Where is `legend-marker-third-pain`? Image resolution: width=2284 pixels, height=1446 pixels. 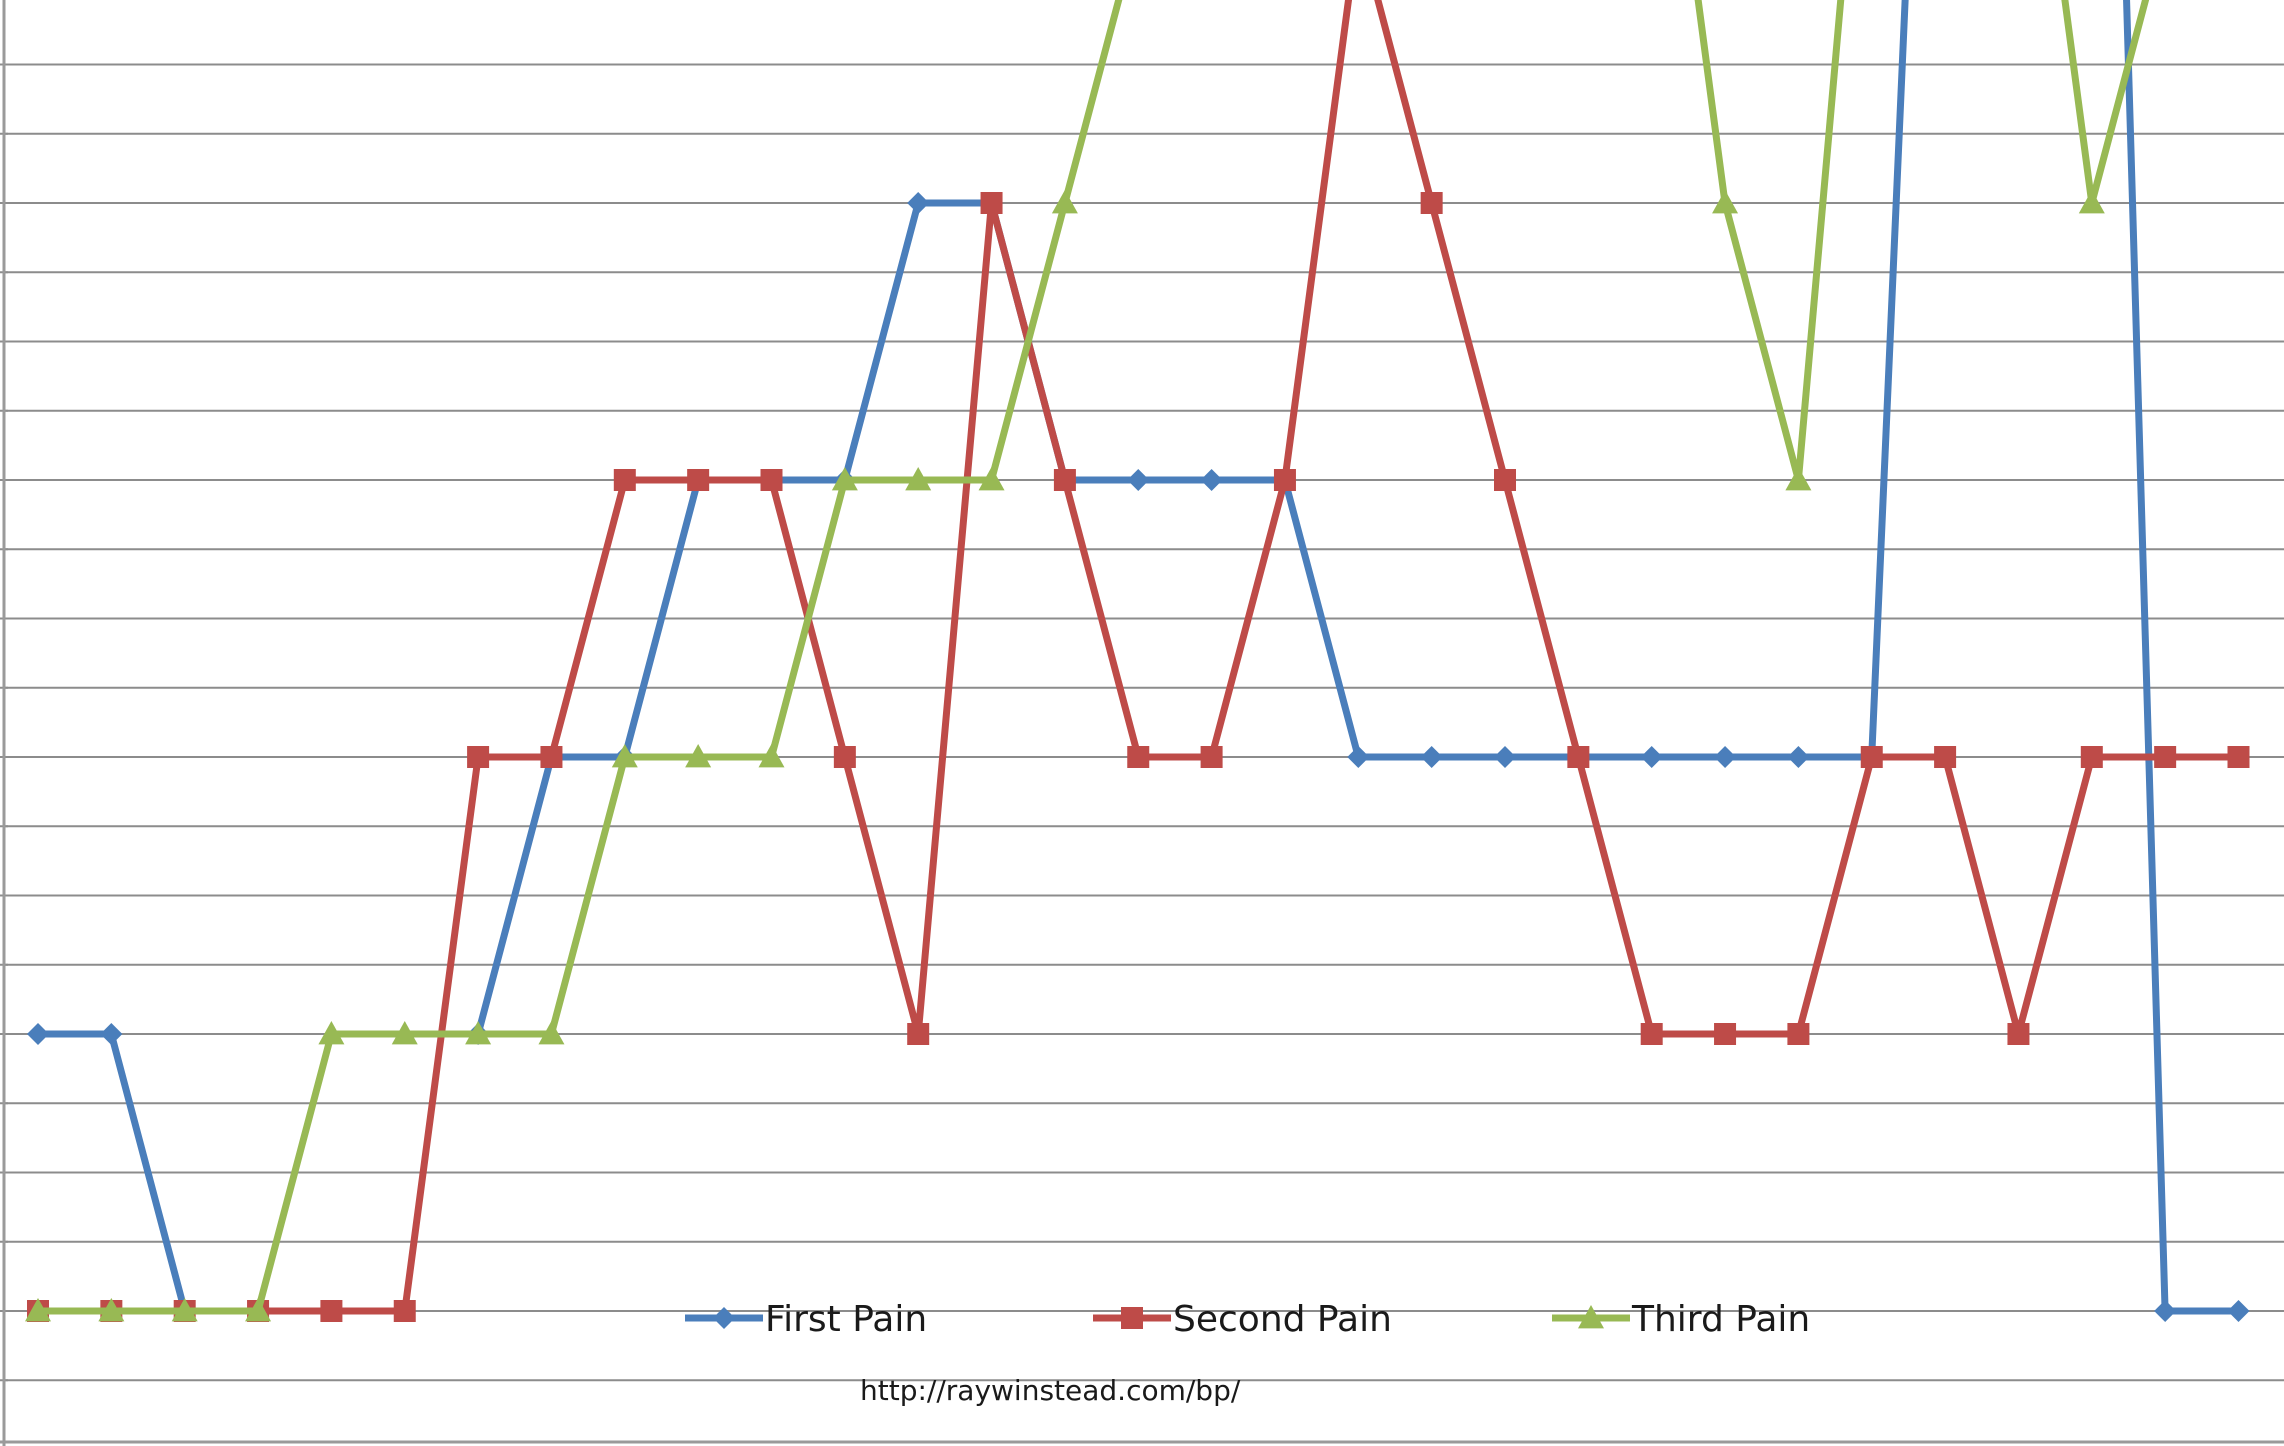
legend-marker-third-pain is located at coordinates (1591, 1317).